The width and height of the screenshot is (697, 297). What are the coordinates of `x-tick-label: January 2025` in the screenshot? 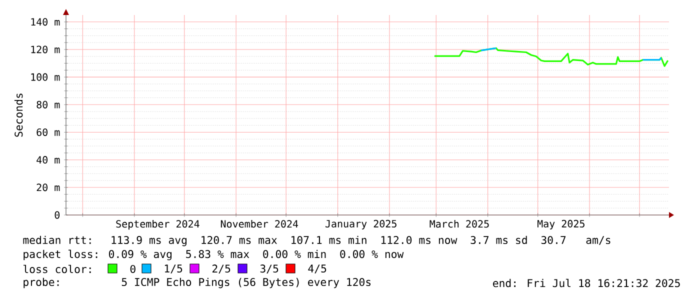 It's located at (361, 225).